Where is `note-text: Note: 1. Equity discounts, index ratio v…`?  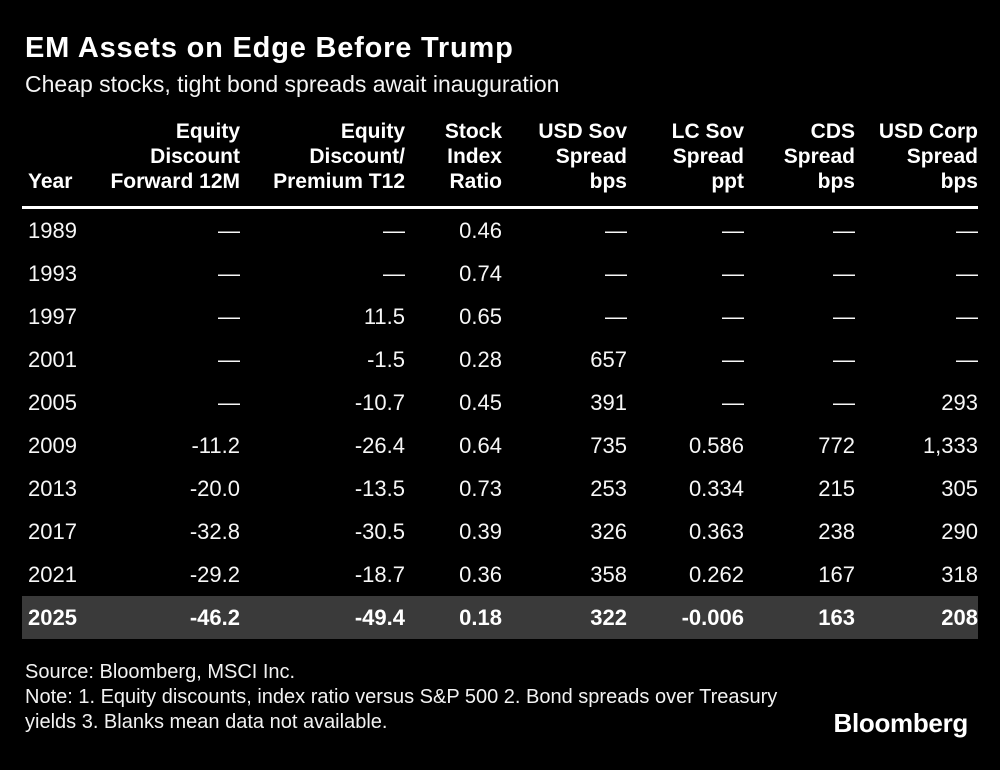
note-text: Note: 1. Equity discounts, index ratio v… is located at coordinates (401, 709).